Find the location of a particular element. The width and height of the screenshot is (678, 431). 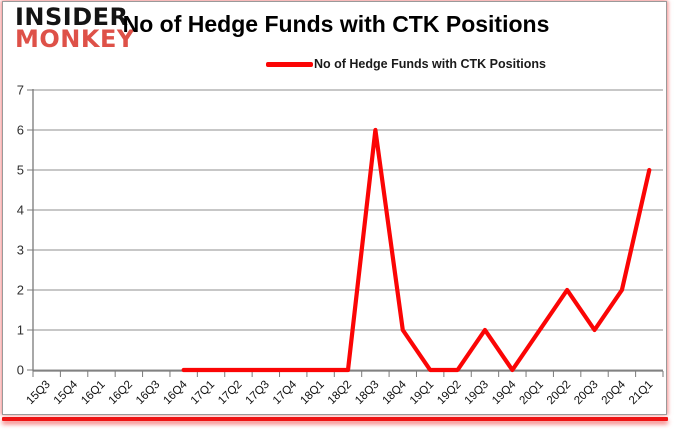

insider-monkey-logo: INSIDER MONKEY is located at coordinates (75, 28).